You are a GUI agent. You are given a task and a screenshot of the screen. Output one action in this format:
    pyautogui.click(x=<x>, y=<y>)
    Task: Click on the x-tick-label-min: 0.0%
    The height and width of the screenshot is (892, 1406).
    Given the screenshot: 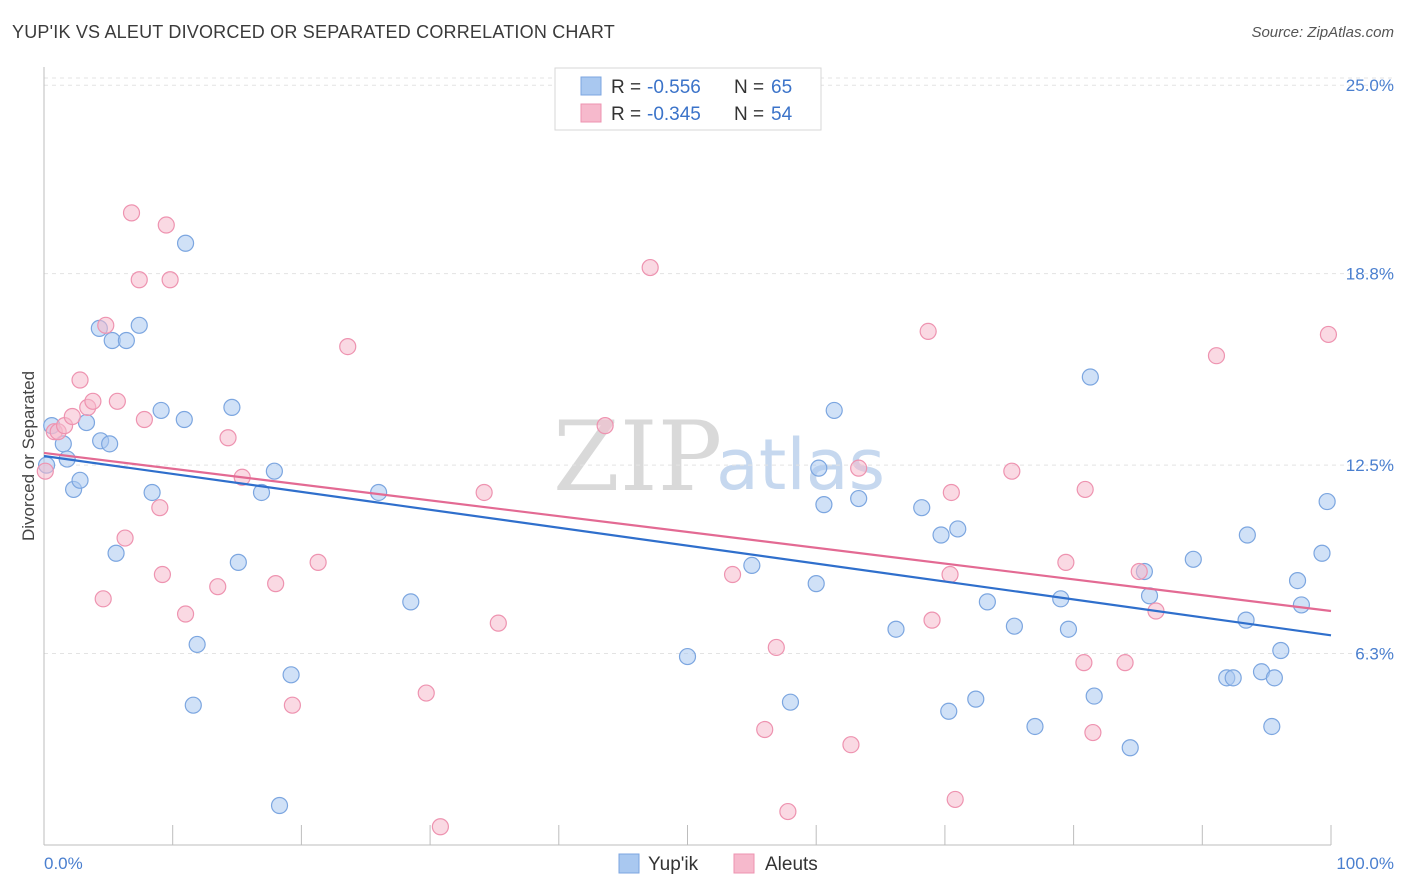 What is the action you would take?
    pyautogui.click(x=63, y=863)
    